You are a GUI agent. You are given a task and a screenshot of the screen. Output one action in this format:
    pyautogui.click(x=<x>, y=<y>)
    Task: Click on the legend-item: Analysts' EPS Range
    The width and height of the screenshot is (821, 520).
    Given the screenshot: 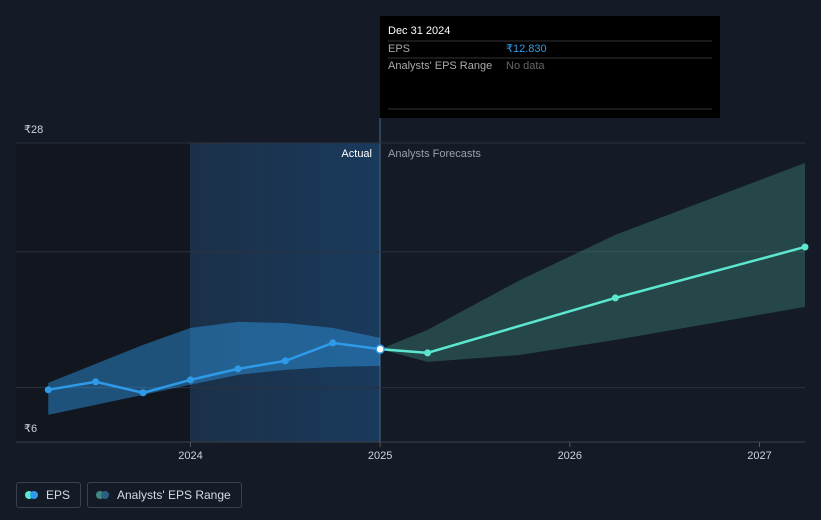 What is the action you would take?
    pyautogui.click(x=164, y=495)
    